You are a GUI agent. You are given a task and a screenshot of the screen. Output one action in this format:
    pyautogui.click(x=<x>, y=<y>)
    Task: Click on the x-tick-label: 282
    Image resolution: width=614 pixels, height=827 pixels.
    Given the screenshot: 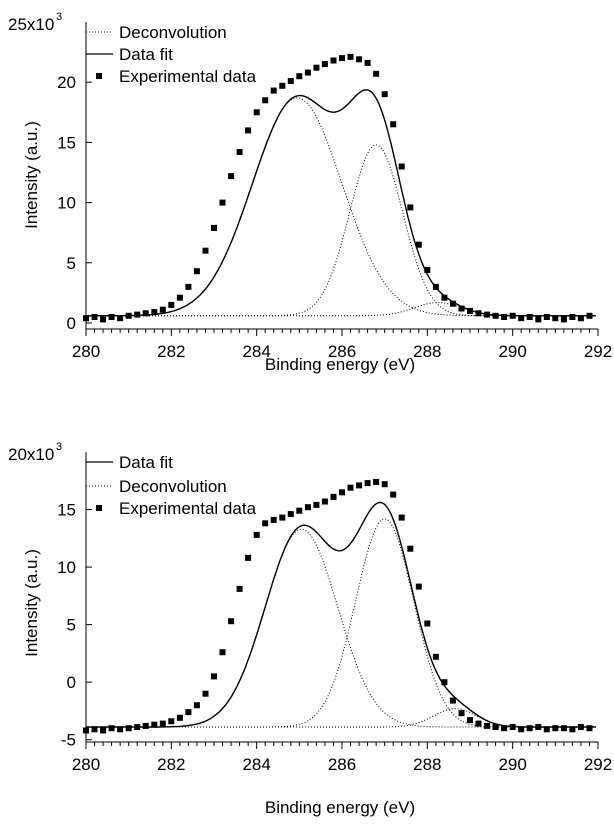 What is the action you would take?
    pyautogui.click(x=171, y=351)
    